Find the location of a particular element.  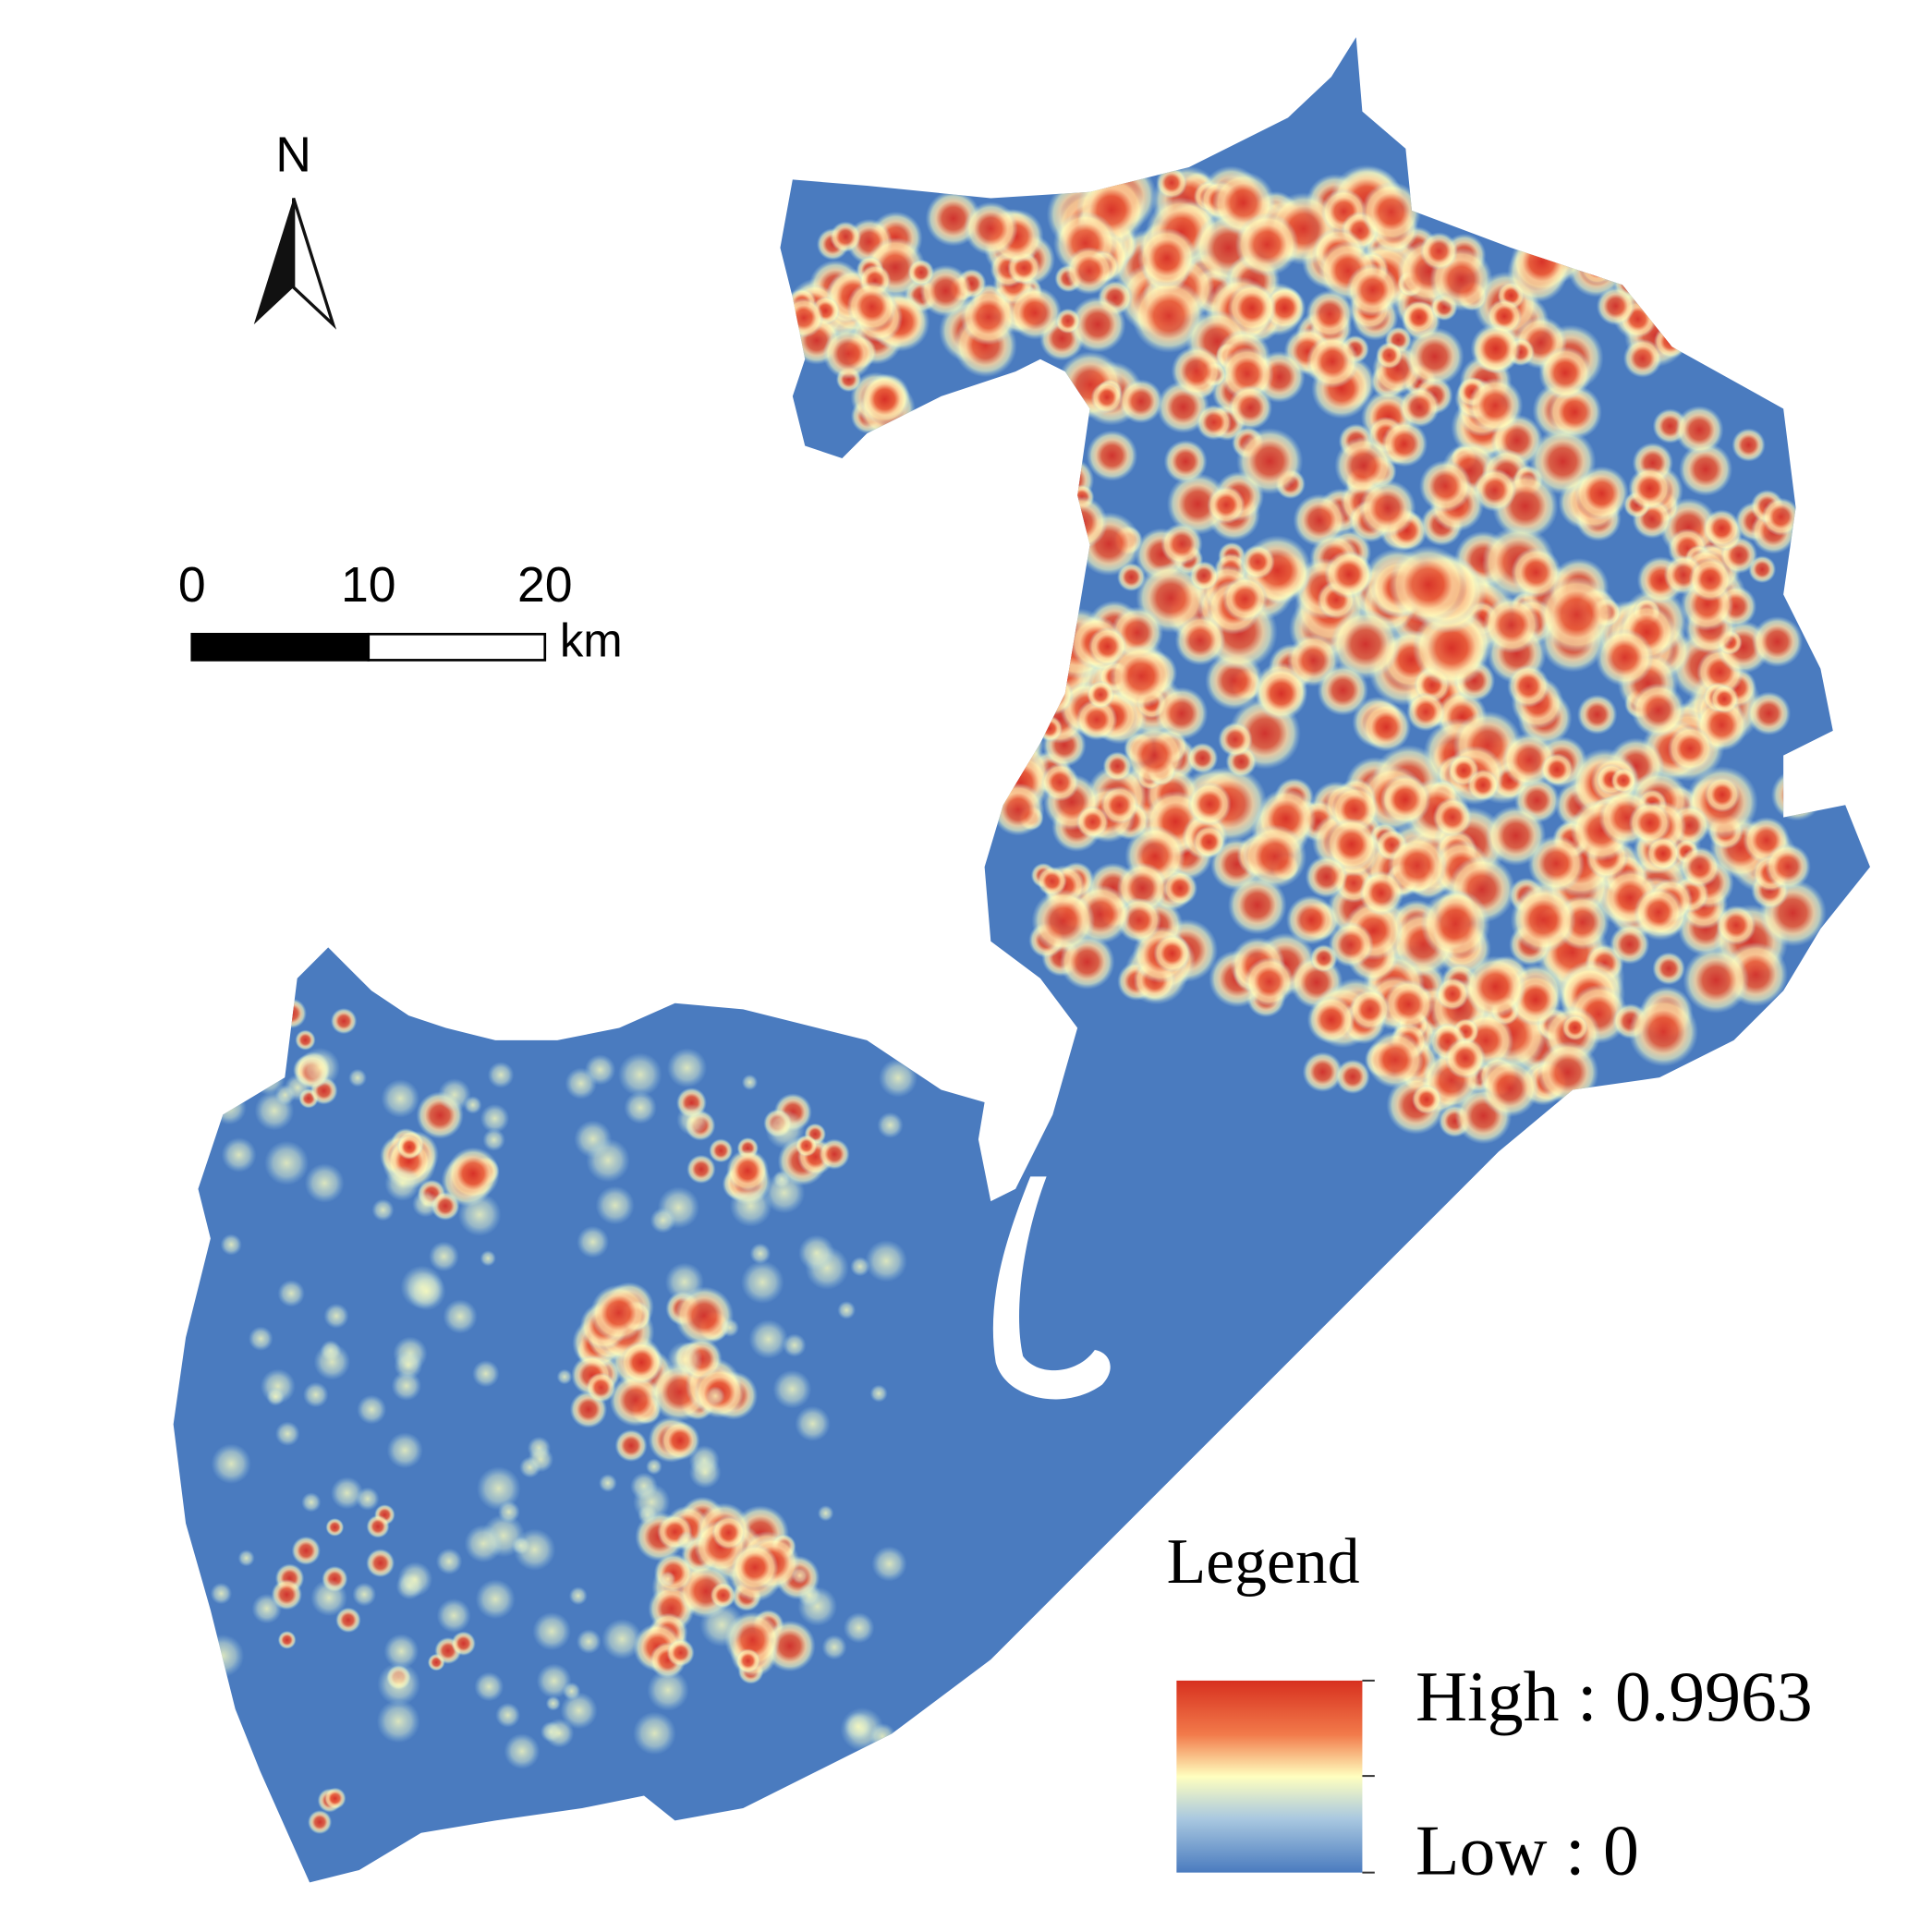

scale-segment is located at coordinates (457, 647).